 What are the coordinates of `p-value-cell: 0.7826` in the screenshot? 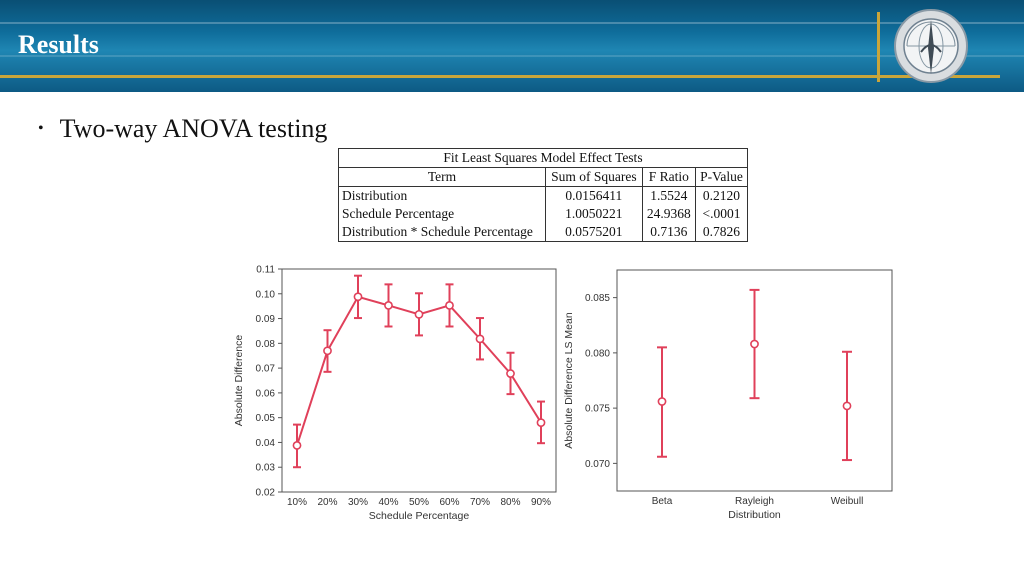 It's located at (721, 232).